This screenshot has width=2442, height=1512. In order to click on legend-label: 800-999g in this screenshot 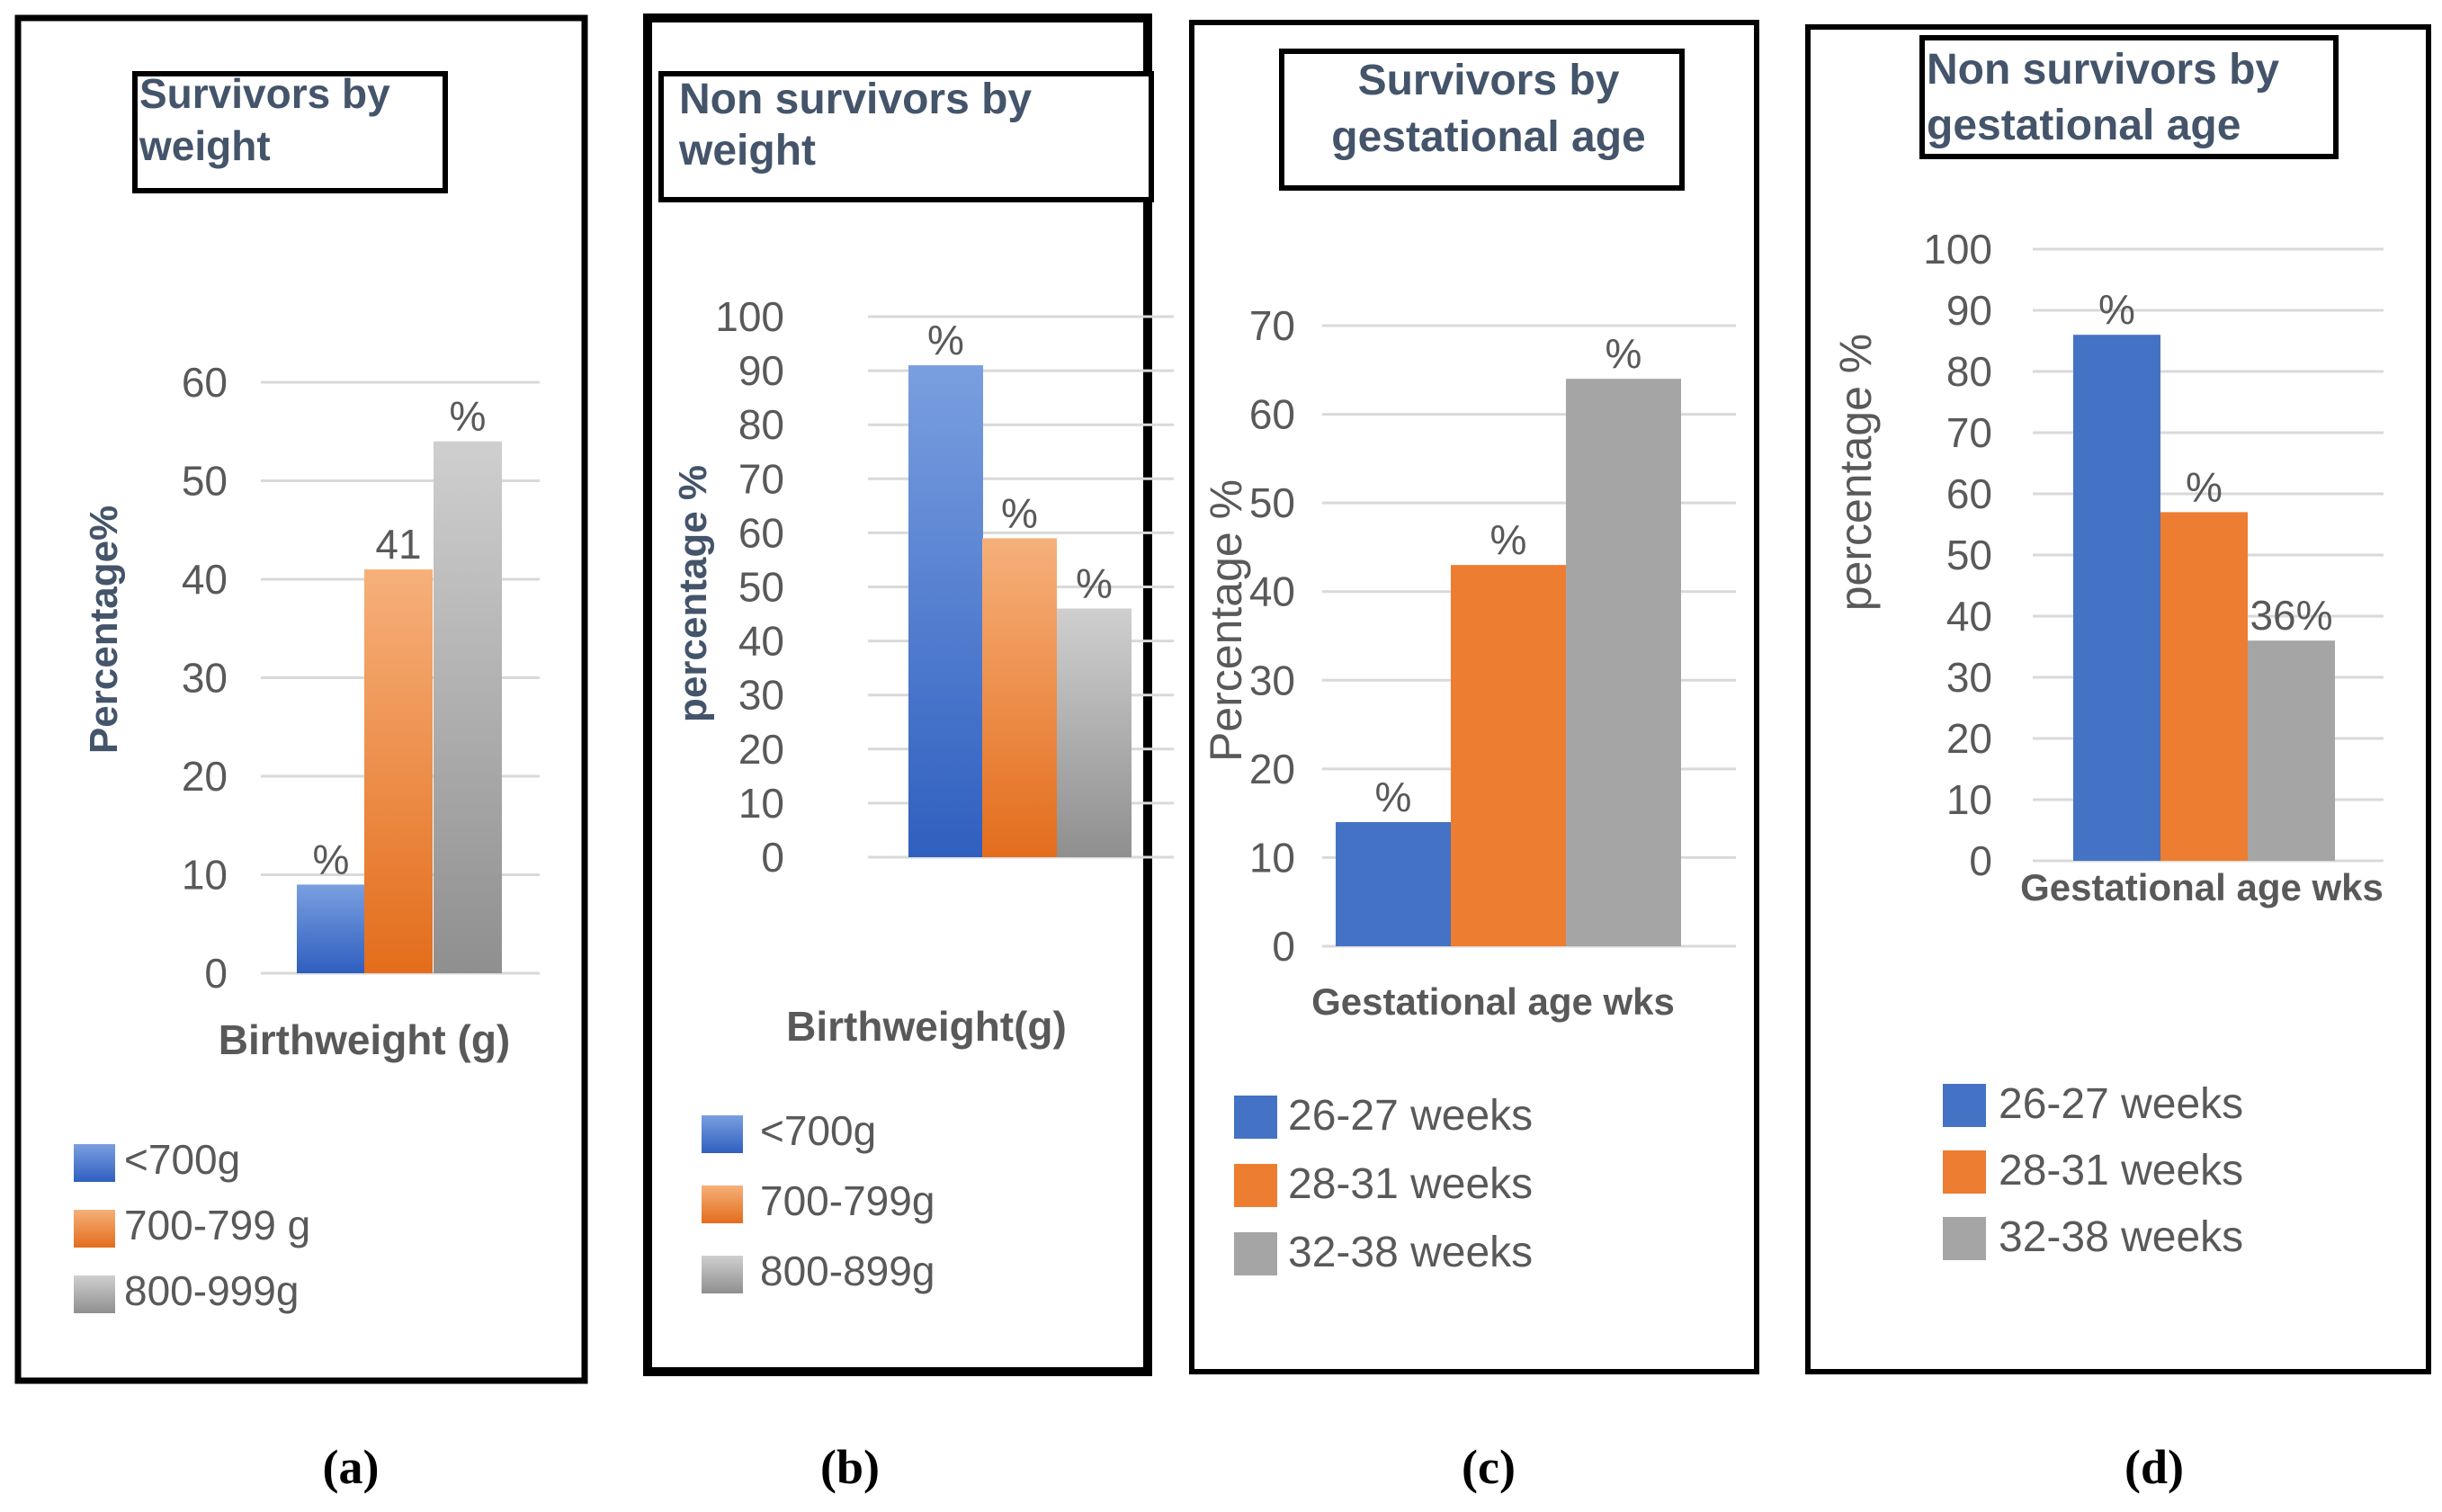, I will do `click(211, 1290)`.